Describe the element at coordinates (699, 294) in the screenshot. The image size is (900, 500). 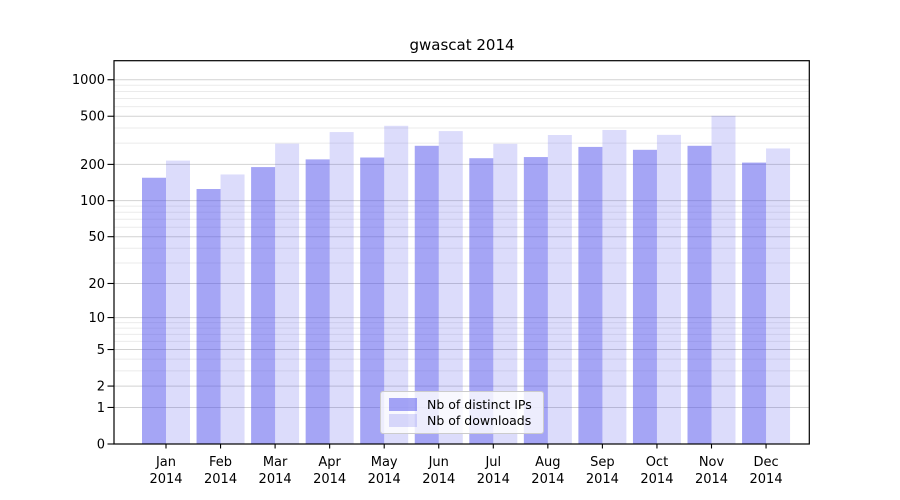
I see `bar-distinct-ips-nov` at that location.